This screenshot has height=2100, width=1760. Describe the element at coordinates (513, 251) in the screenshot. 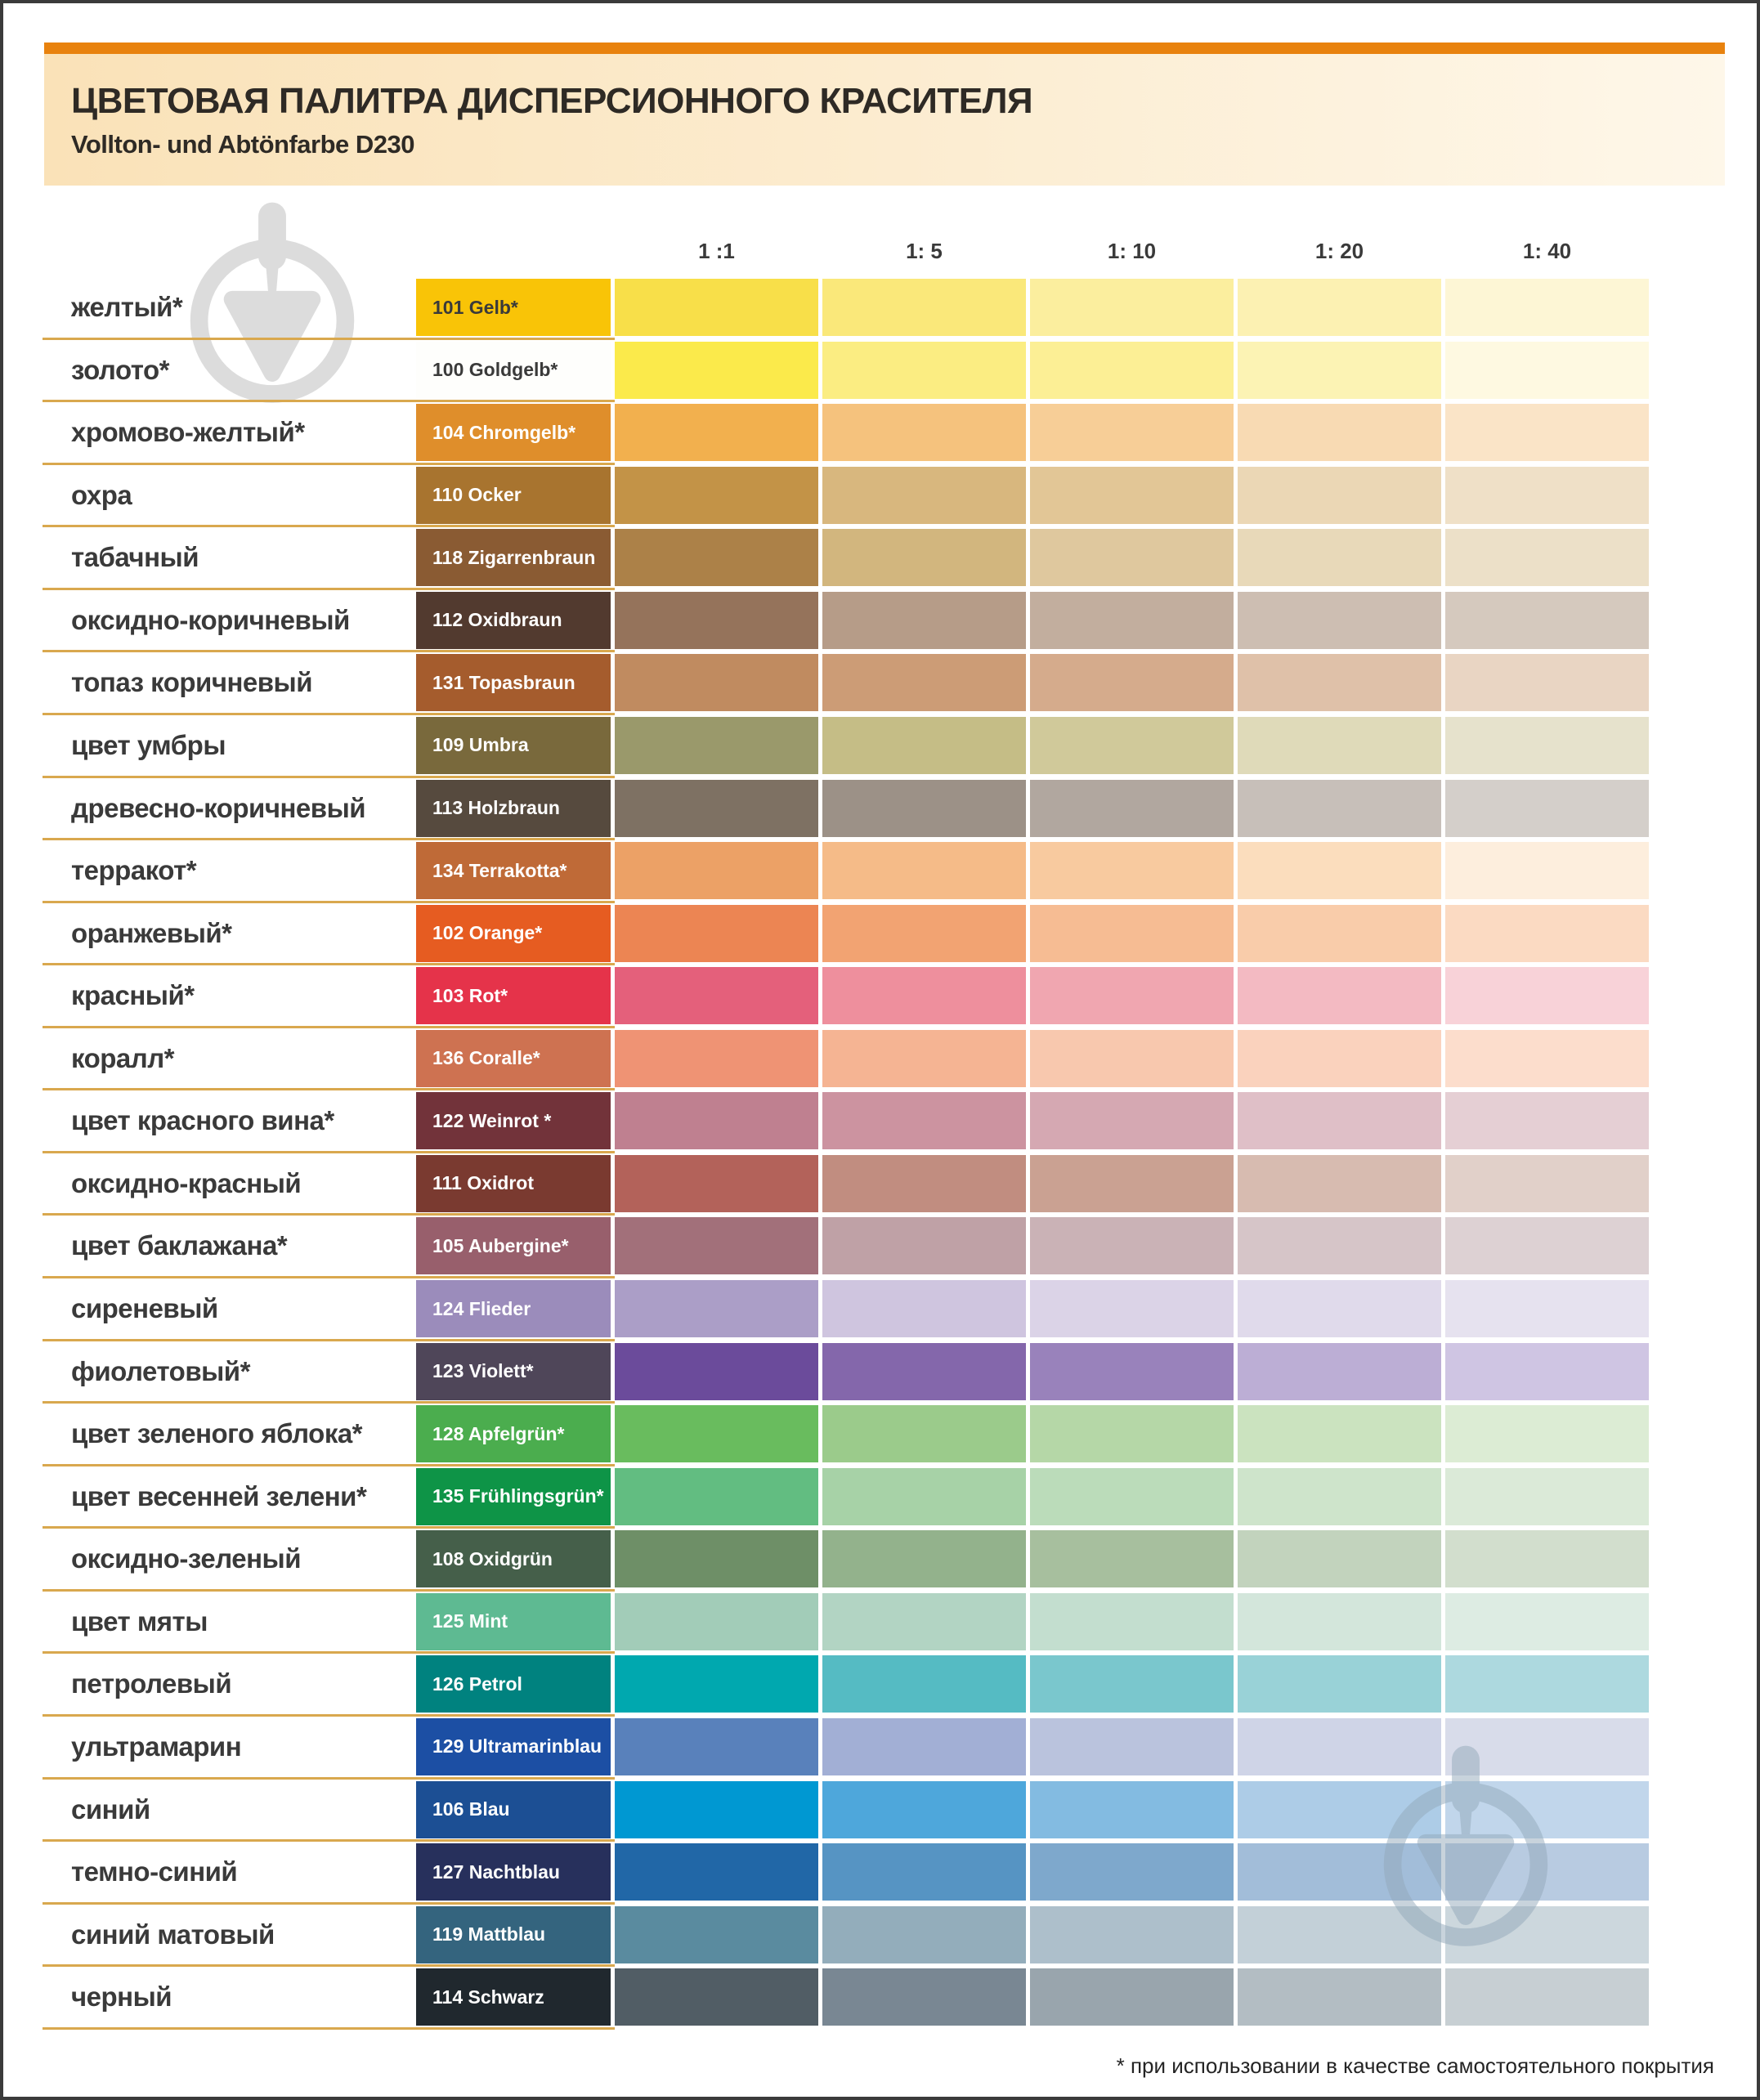

I see `spacer` at that location.